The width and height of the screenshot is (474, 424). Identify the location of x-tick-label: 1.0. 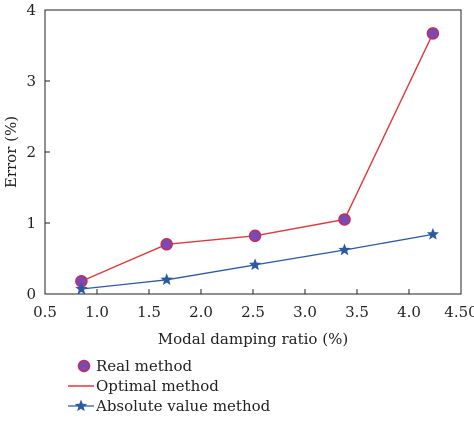
(97, 312).